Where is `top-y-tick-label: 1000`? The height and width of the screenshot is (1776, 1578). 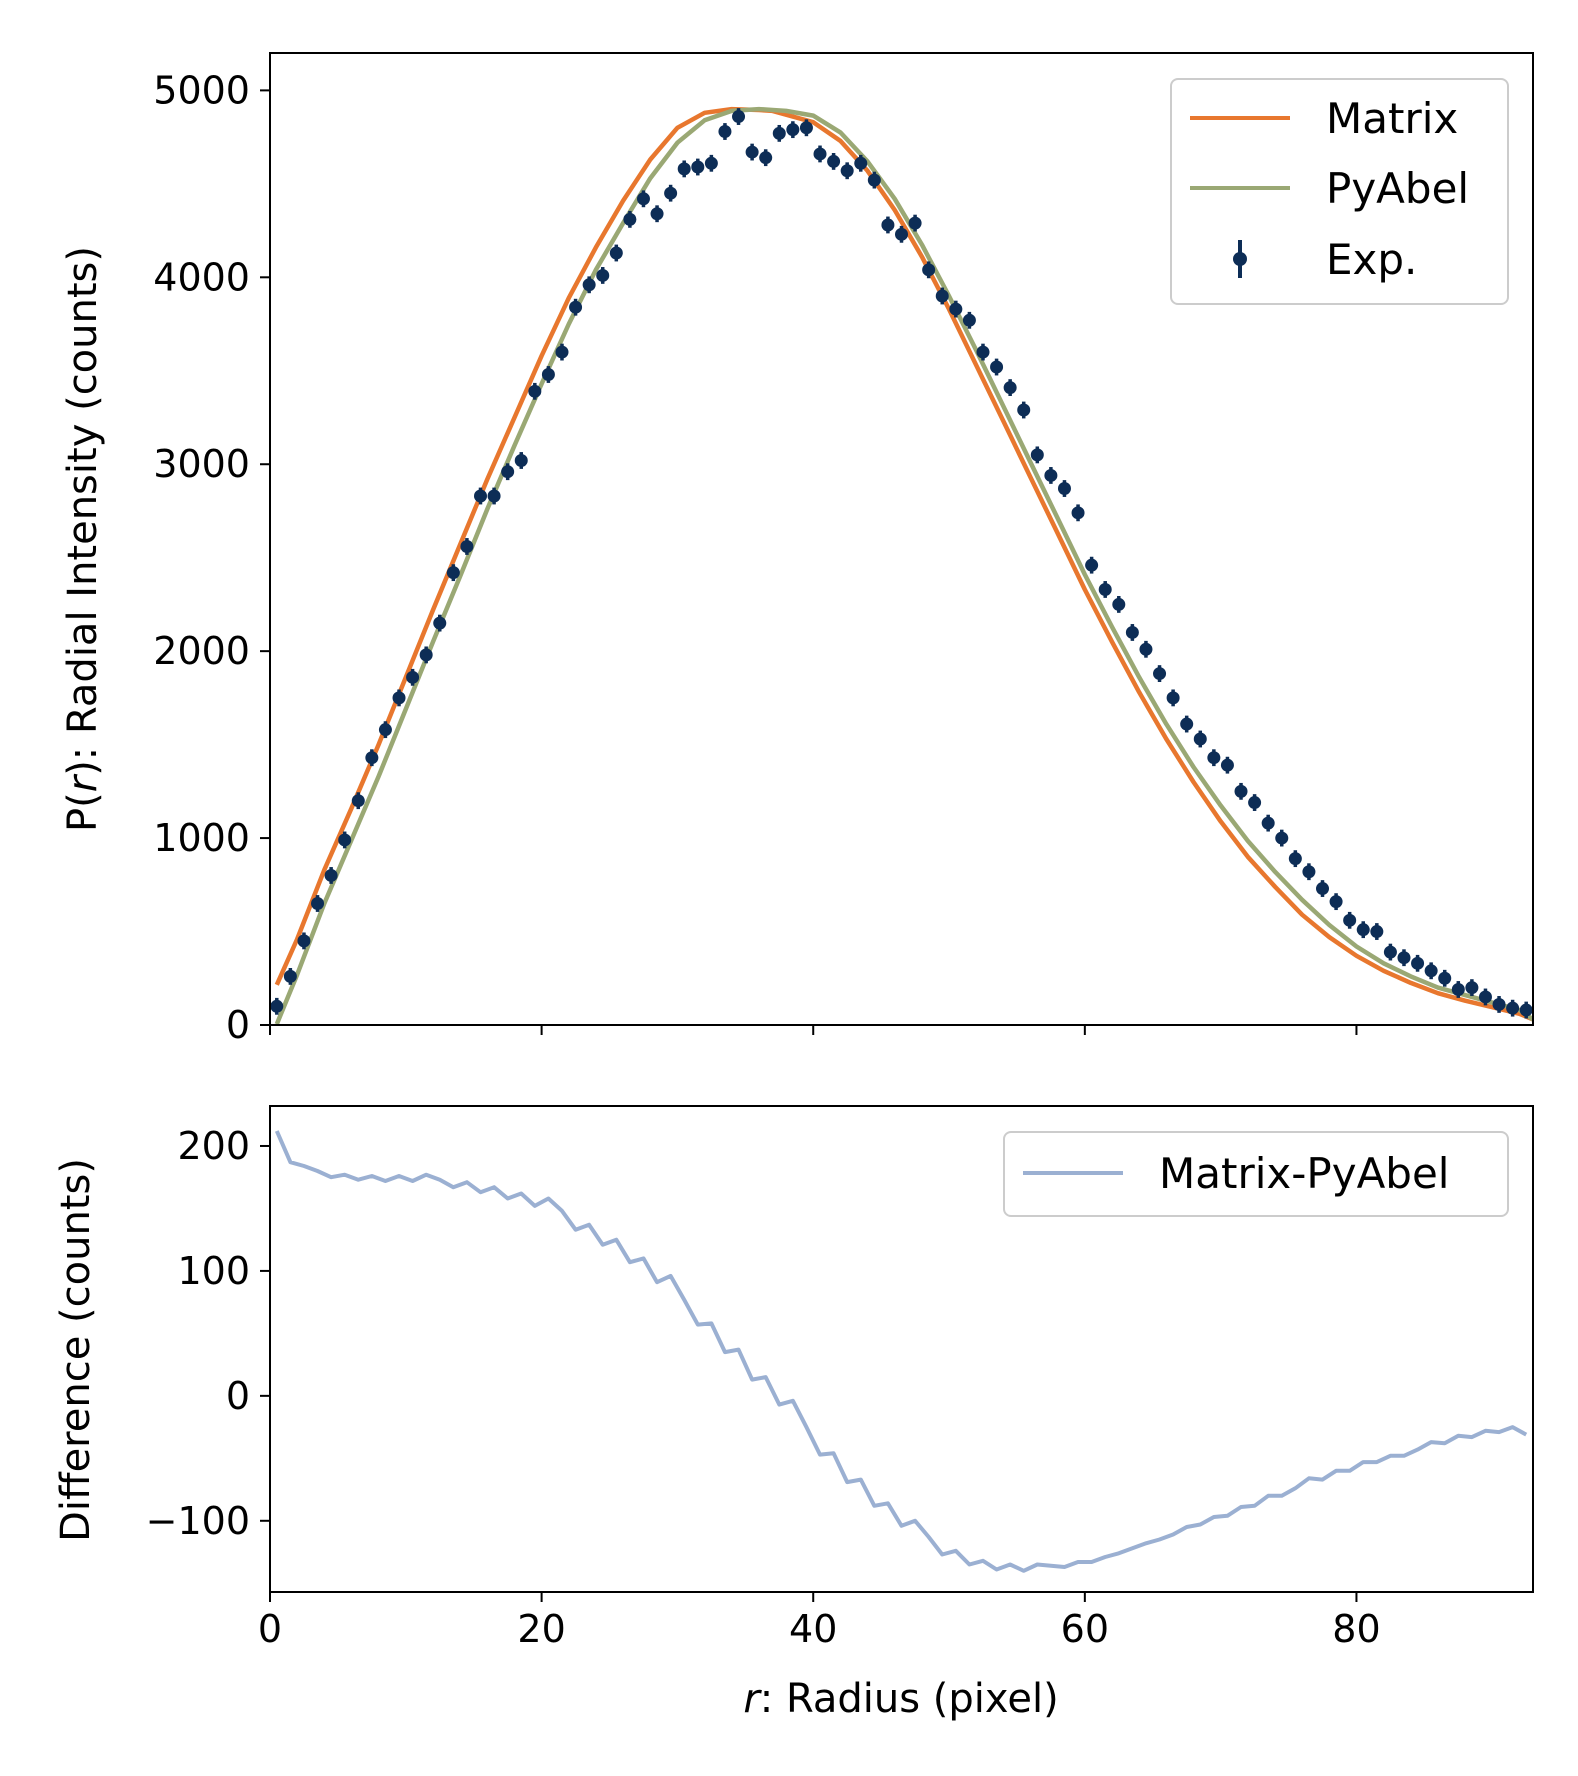 top-y-tick-label: 1000 is located at coordinates (201, 838).